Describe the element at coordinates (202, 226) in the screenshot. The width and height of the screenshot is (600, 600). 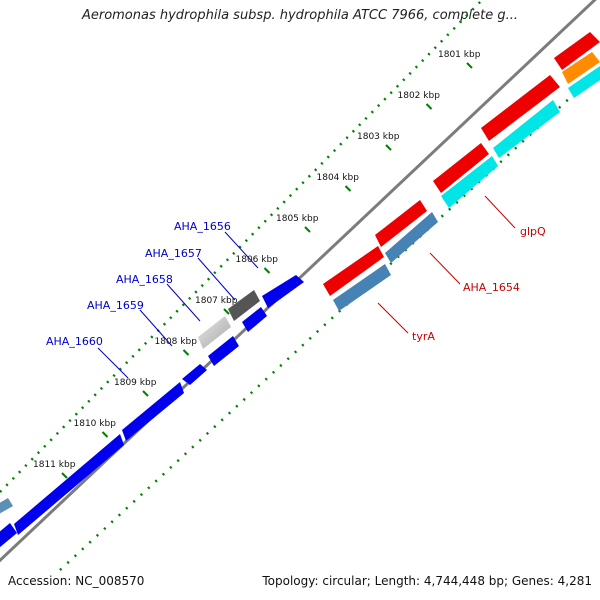
I see `gene-label-aha1656: AHA_1656` at that location.